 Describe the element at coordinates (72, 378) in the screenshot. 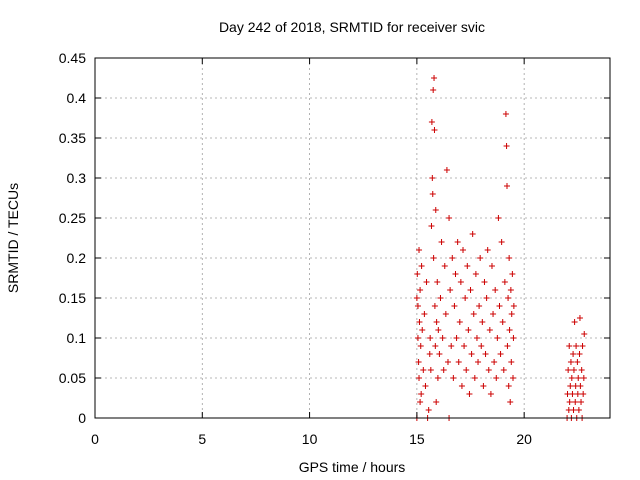

I see `y-tick-label: 0.05` at that location.